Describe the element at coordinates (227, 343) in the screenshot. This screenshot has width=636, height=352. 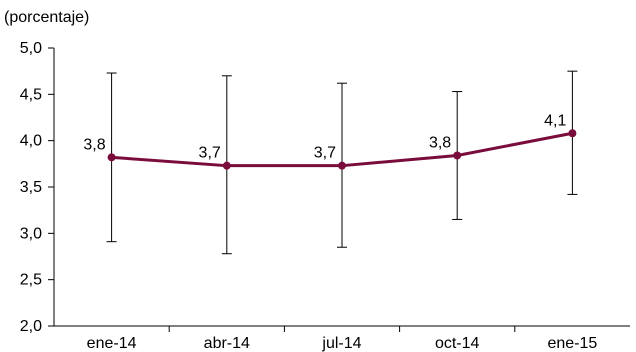
I see `x-tick-label: abr-14` at that location.